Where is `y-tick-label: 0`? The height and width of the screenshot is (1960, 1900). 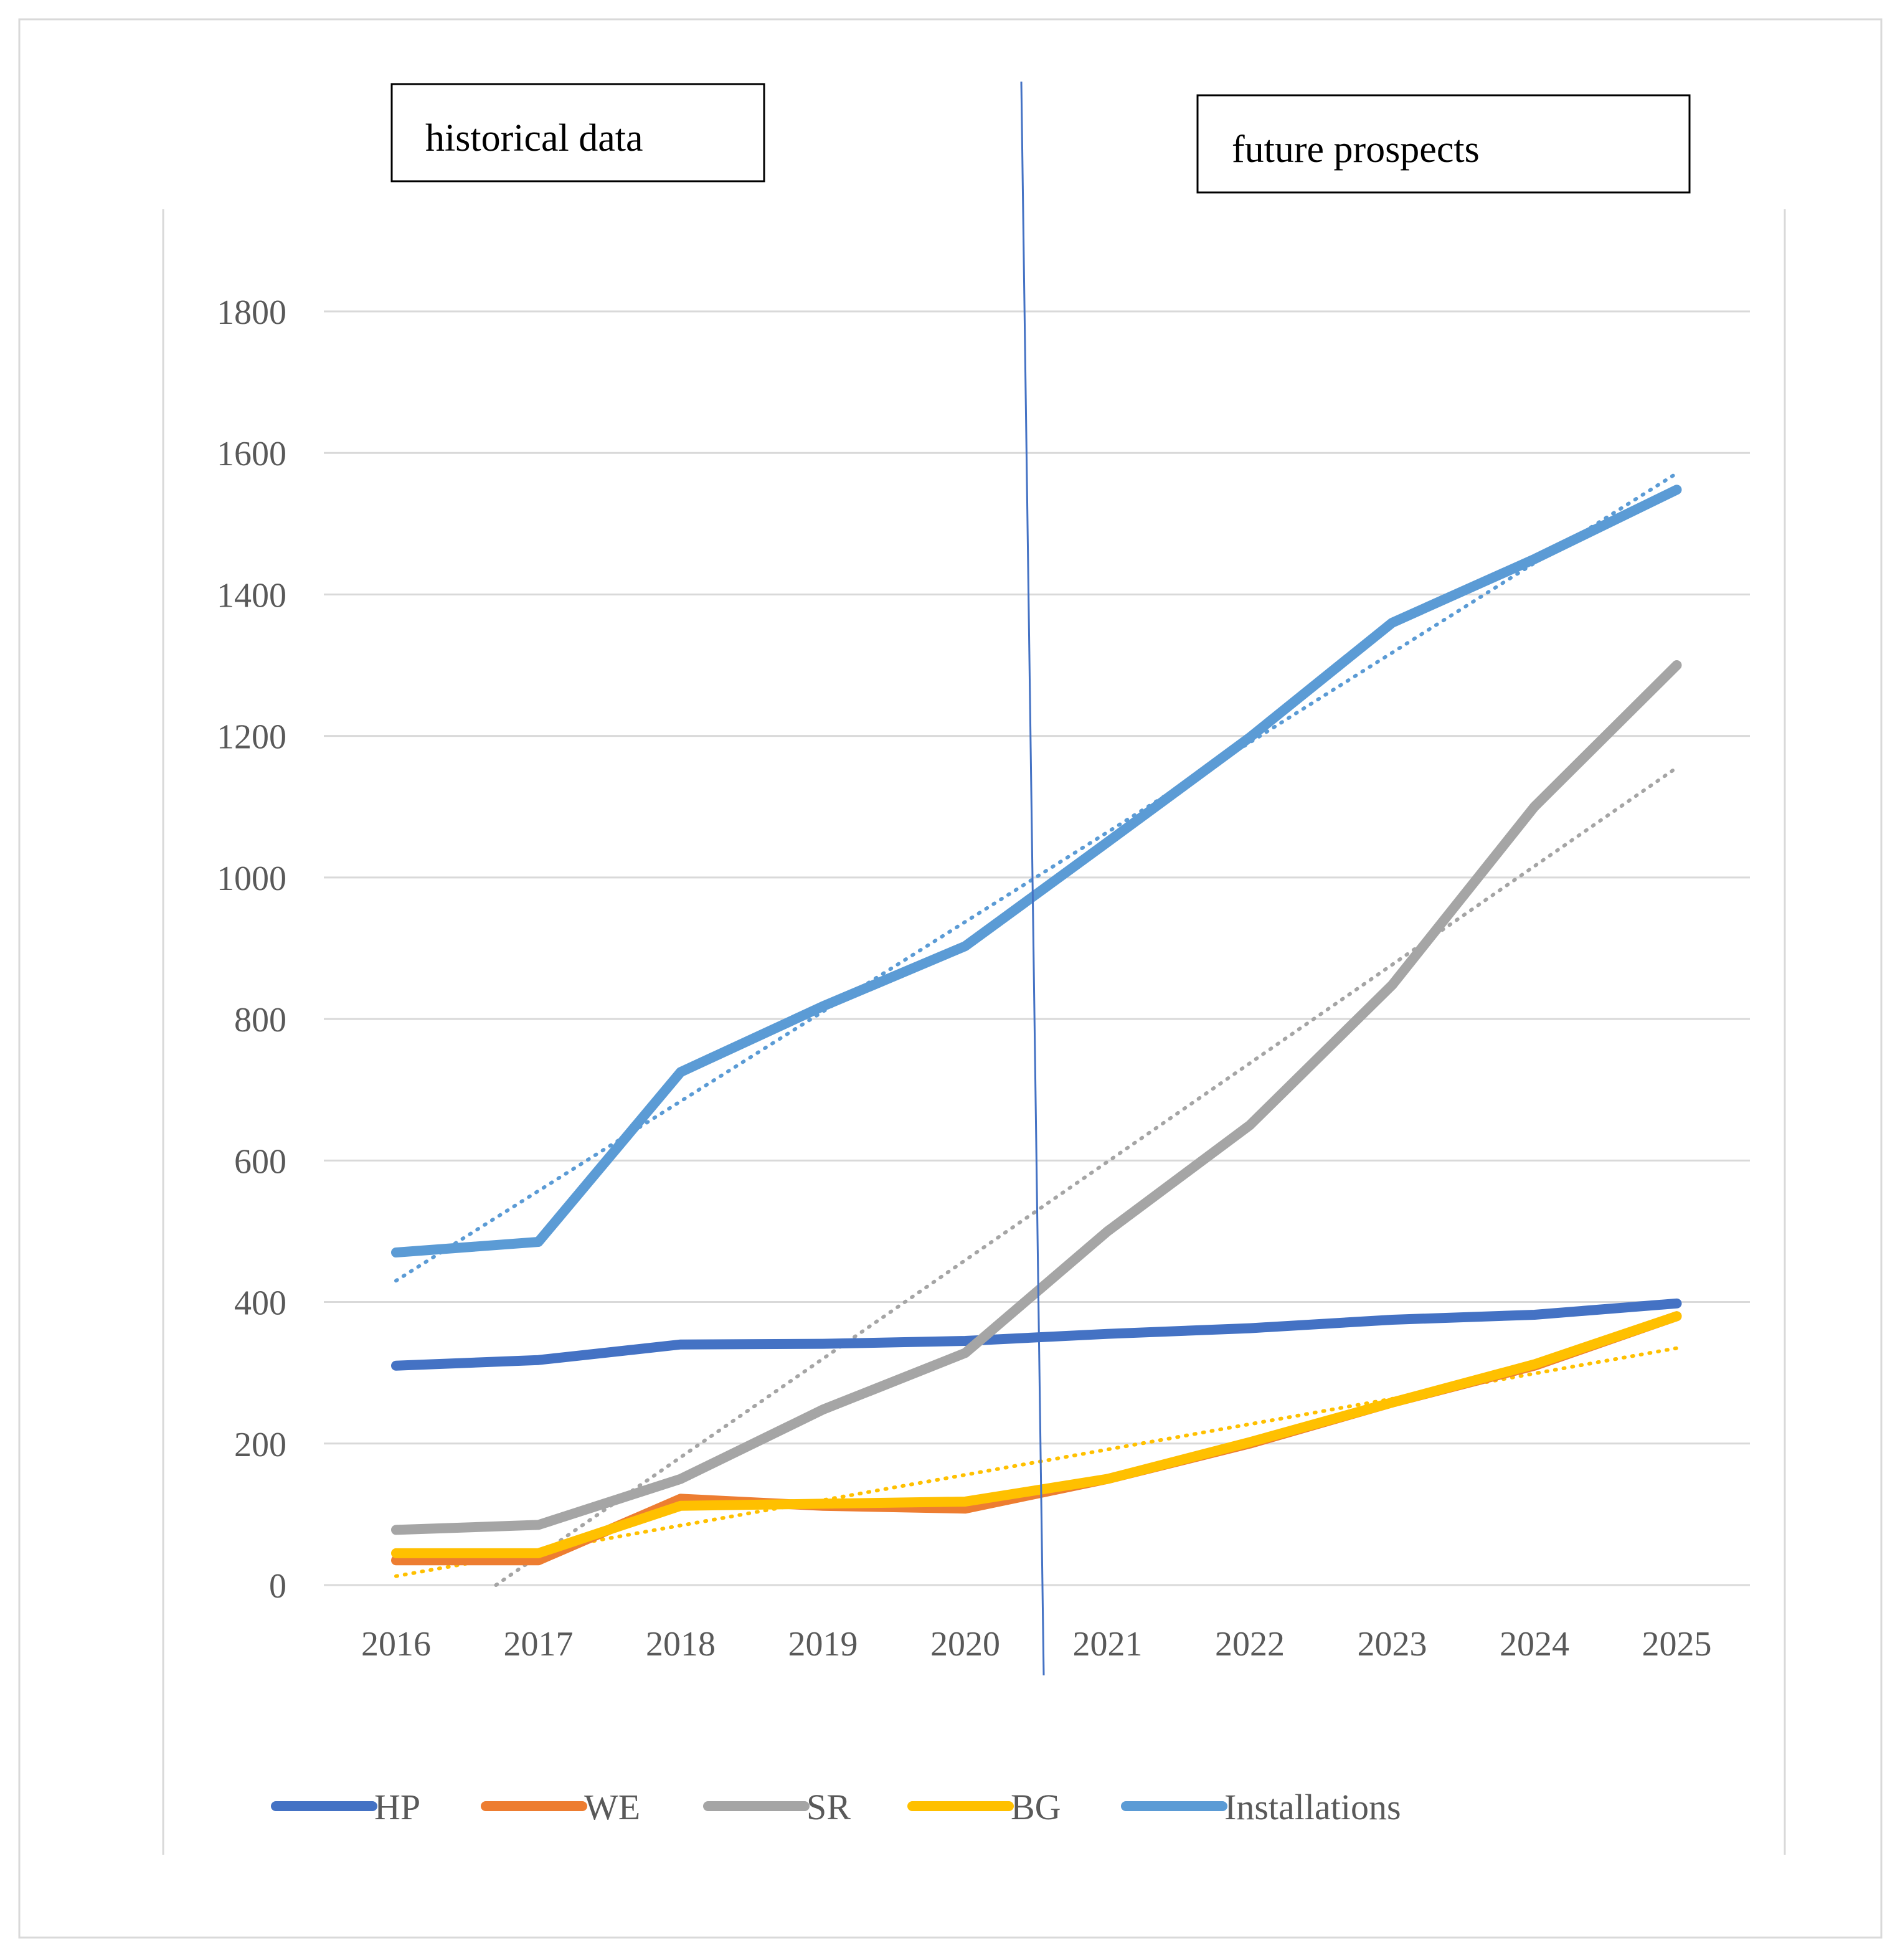
y-tick-label: 0 is located at coordinates (277, 1586).